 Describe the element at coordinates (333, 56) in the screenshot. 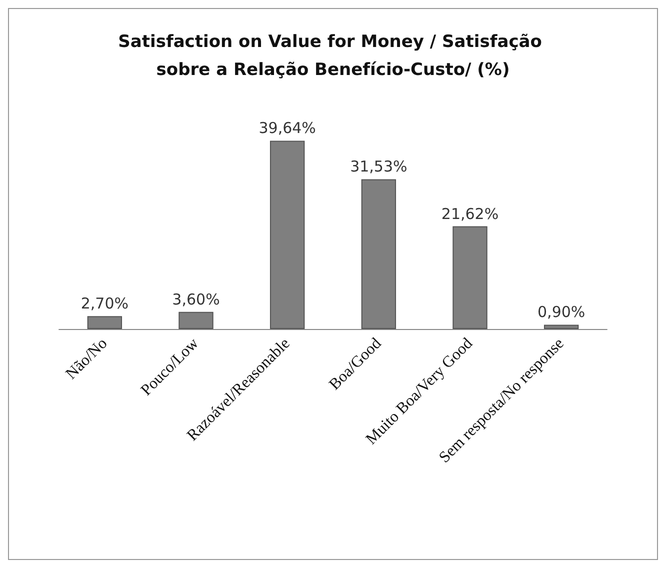

I see `chart-title: Satisfaction on Value for Money / Satisfação sobre a Relação Benefício-Custo/ (%)` at that location.